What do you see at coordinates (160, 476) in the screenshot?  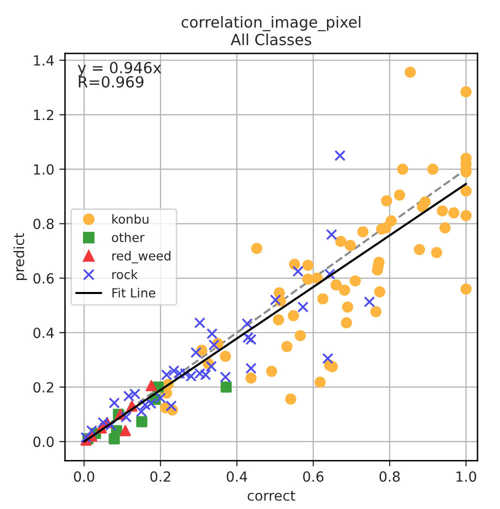 I see `x-tick-label: 0.2` at bounding box center [160, 476].